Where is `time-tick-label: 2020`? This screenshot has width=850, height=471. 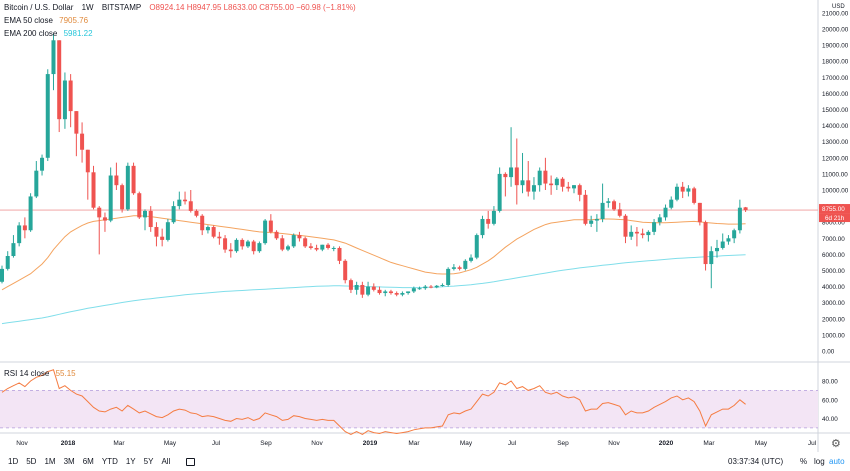
time-tick-label: 2020 is located at coordinates (666, 443).